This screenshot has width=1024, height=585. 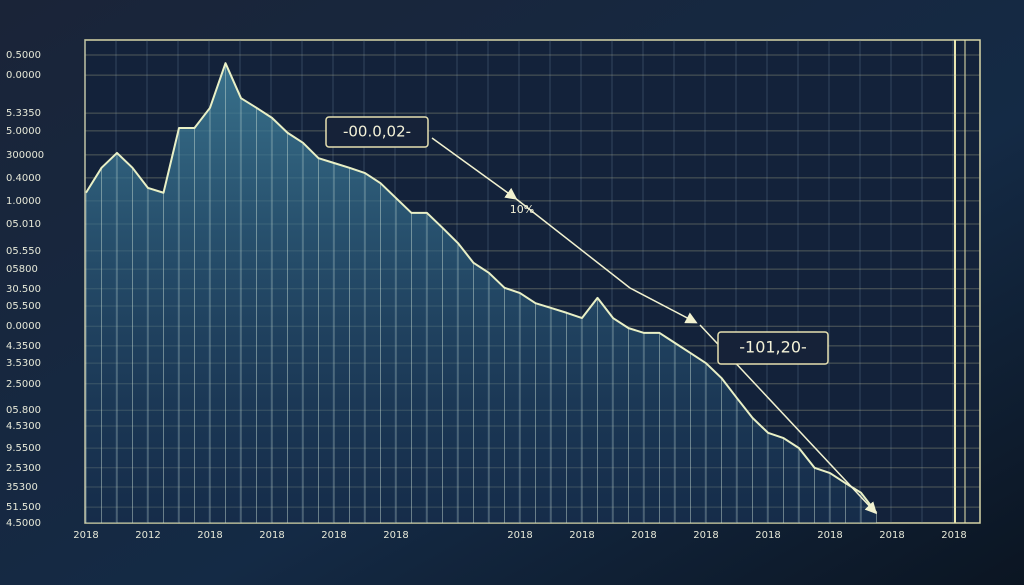 What do you see at coordinates (22, 487) in the screenshot?
I see `y-tick-label: 35300` at bounding box center [22, 487].